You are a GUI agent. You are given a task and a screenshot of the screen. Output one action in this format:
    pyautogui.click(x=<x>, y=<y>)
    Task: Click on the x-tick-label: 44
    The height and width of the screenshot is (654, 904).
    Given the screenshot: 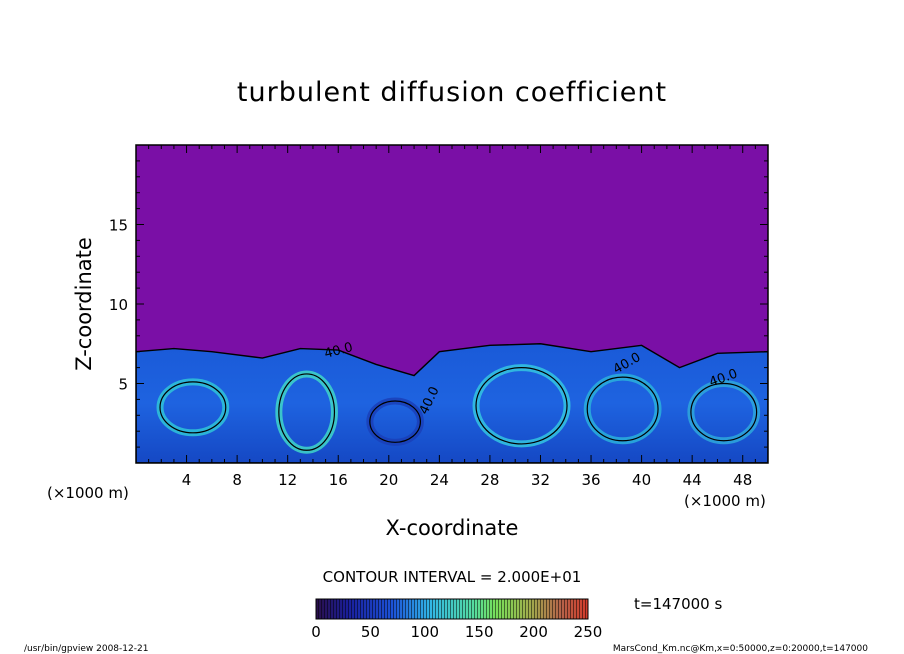 What is the action you would take?
    pyautogui.click(x=692, y=480)
    